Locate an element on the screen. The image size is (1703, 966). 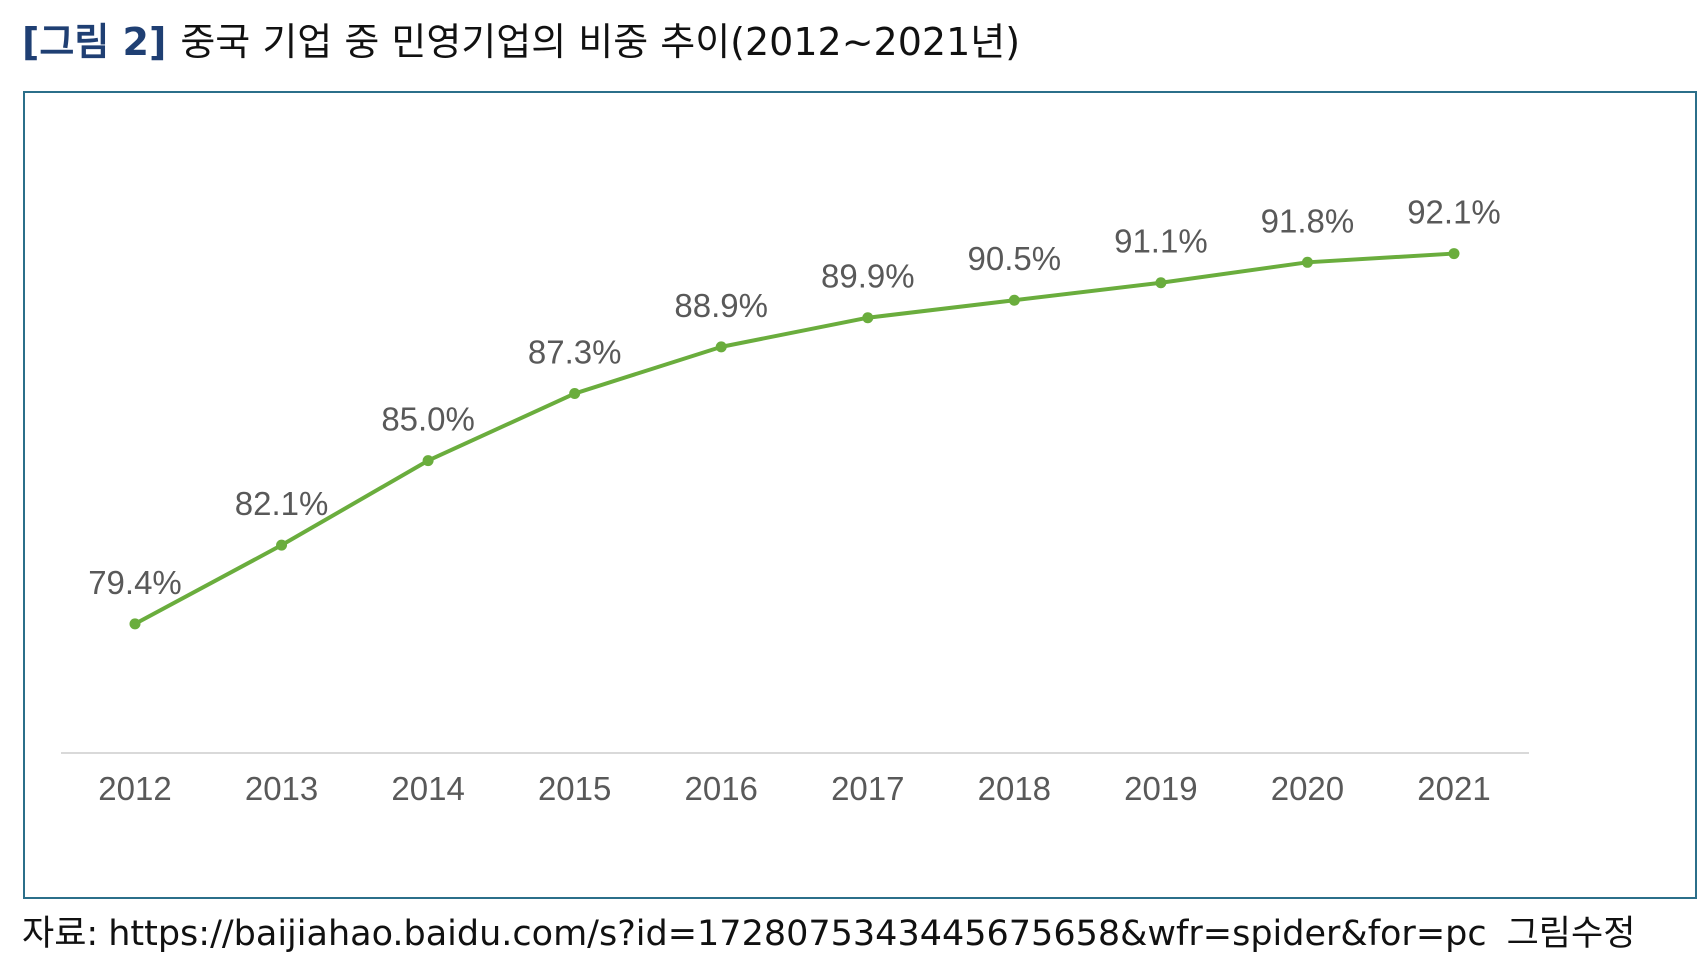
x-tick-label: 2020 is located at coordinates (1307, 788).